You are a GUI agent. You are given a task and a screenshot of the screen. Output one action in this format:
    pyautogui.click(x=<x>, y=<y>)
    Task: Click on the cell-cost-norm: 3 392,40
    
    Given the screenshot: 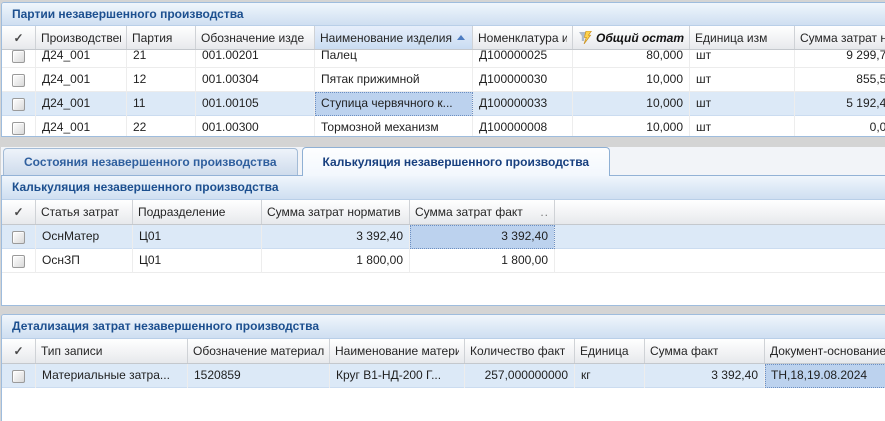 What is the action you would take?
    pyautogui.click(x=336, y=237)
    